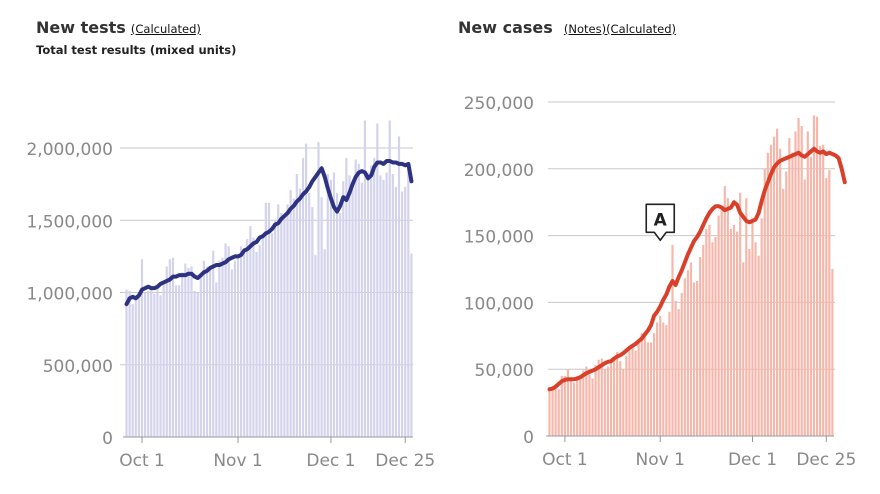 The image size is (880, 494). Describe the element at coordinates (660, 222) in the screenshot. I see `annotation-marker: A` at that location.